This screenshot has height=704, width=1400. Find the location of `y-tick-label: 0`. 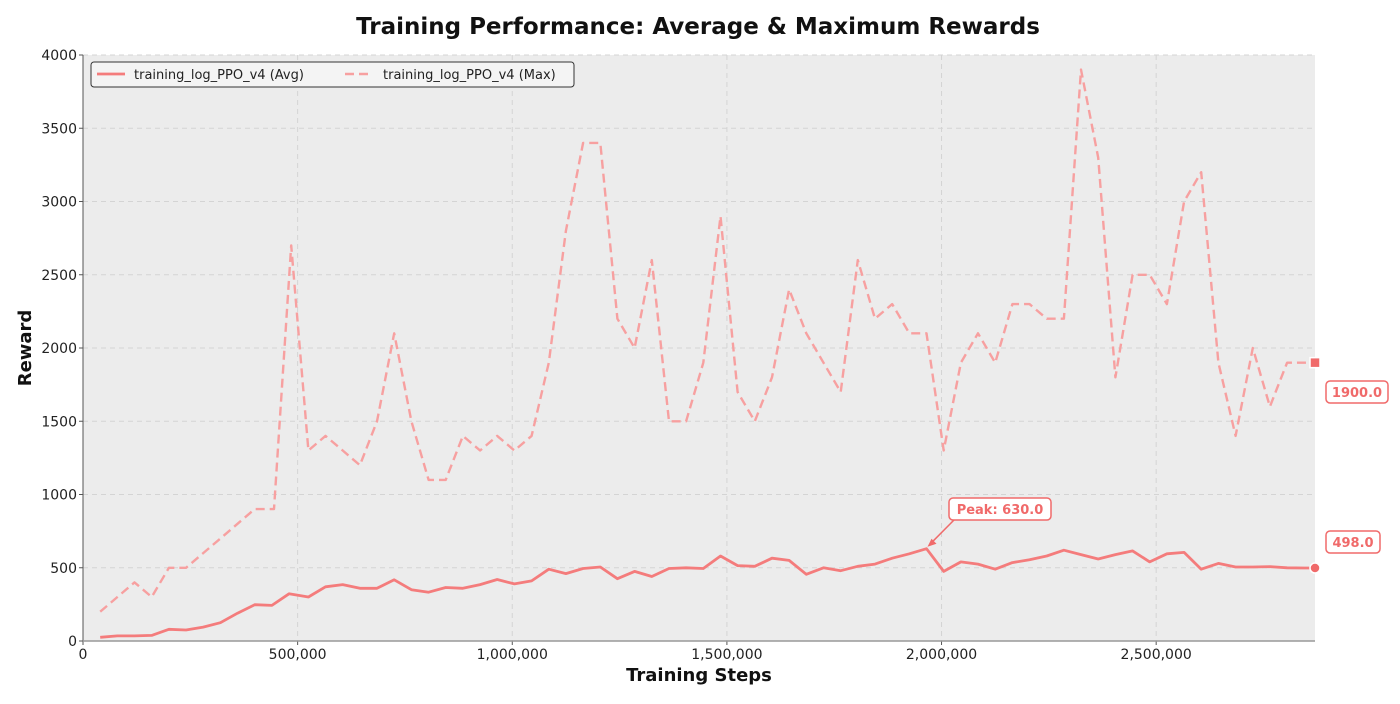

y-tick-label: 0 is located at coordinates (72, 642).